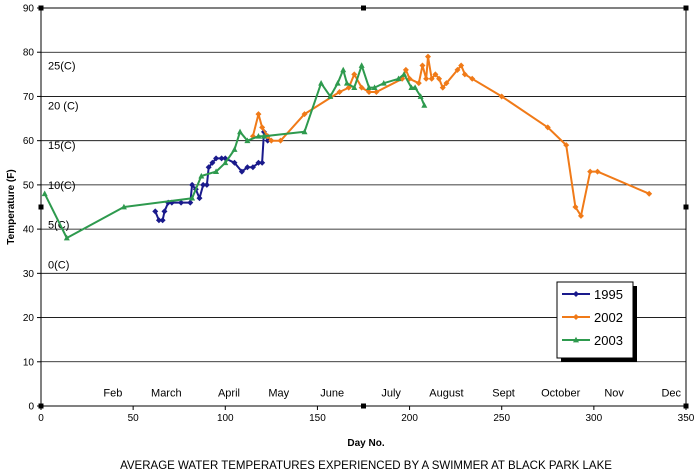  I want to click on x-tick-label: 100, so click(225, 418).